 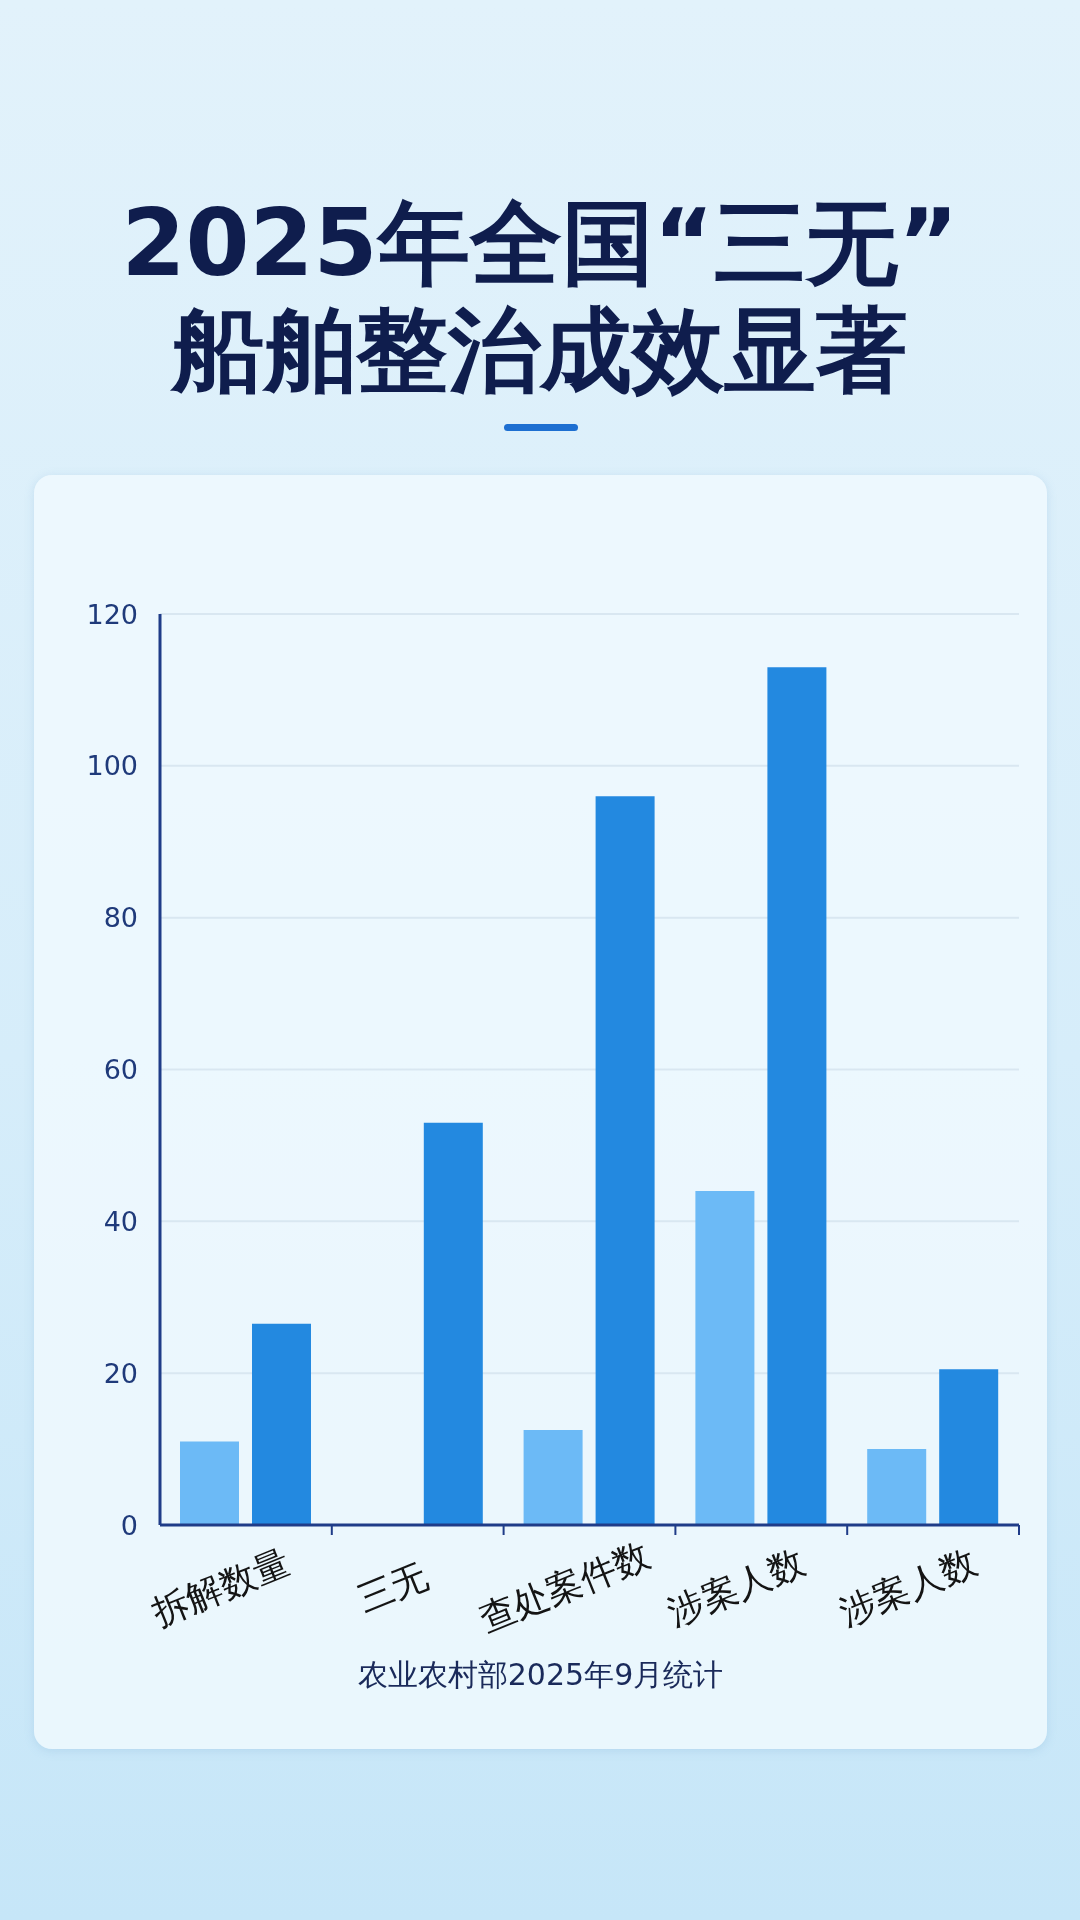 What do you see at coordinates (129, 1525) in the screenshot?
I see `y-tick-label: 0` at bounding box center [129, 1525].